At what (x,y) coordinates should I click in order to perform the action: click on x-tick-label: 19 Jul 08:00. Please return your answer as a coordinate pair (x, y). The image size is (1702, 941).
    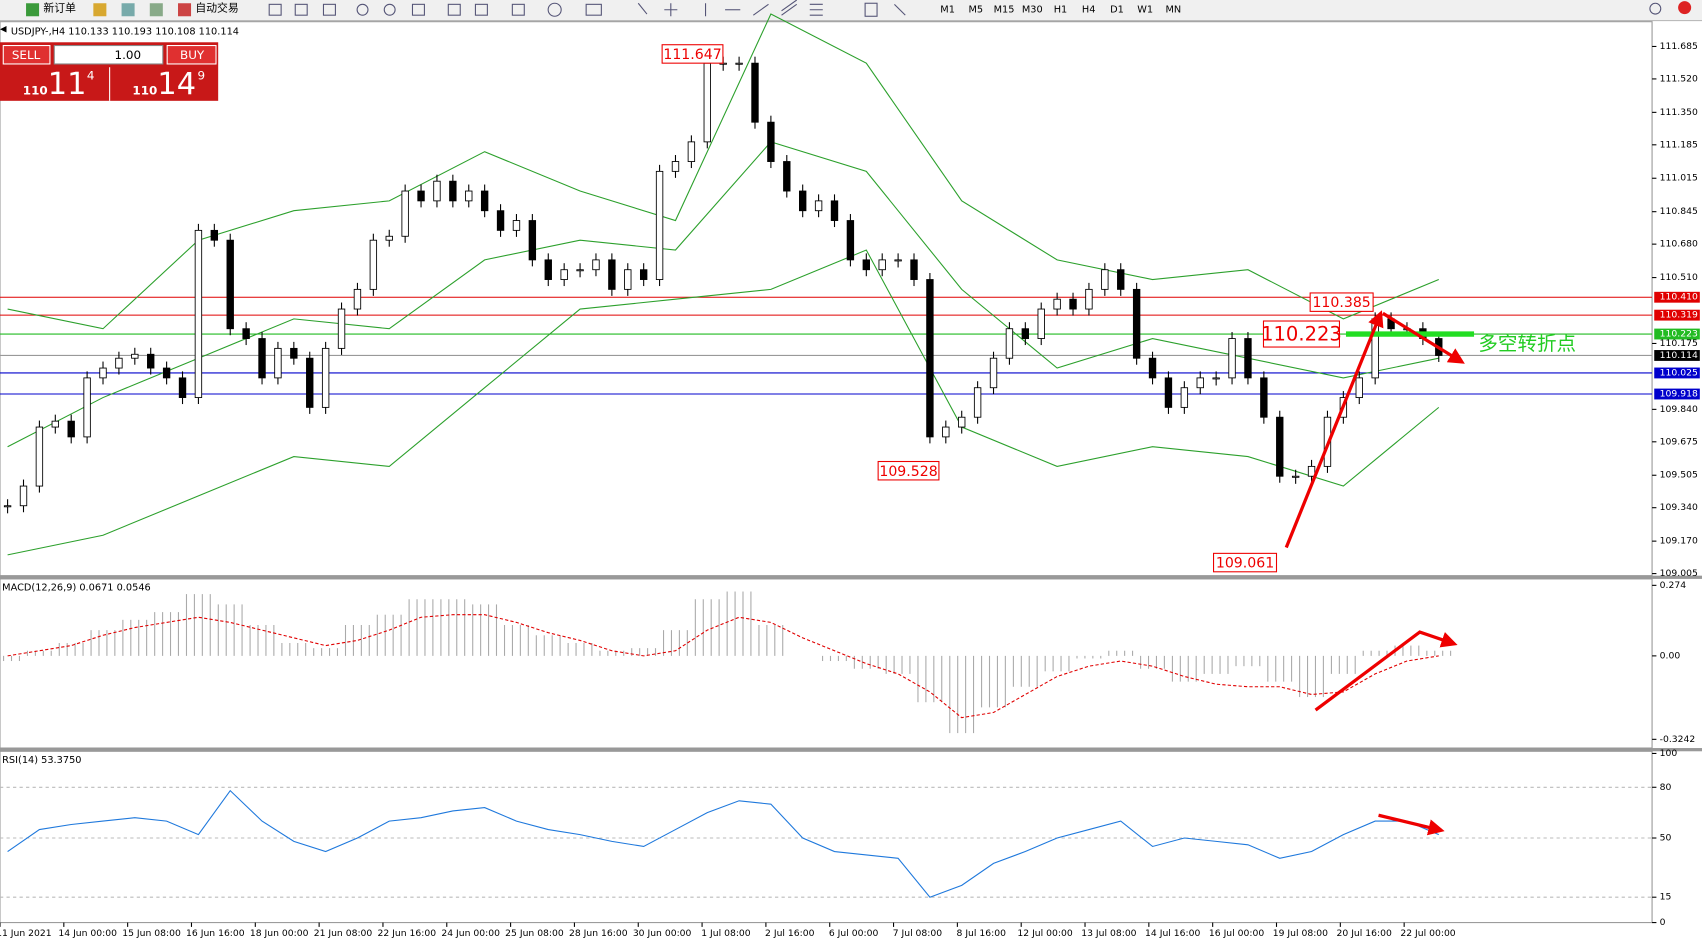
    Looking at the image, I should click on (1300, 933).